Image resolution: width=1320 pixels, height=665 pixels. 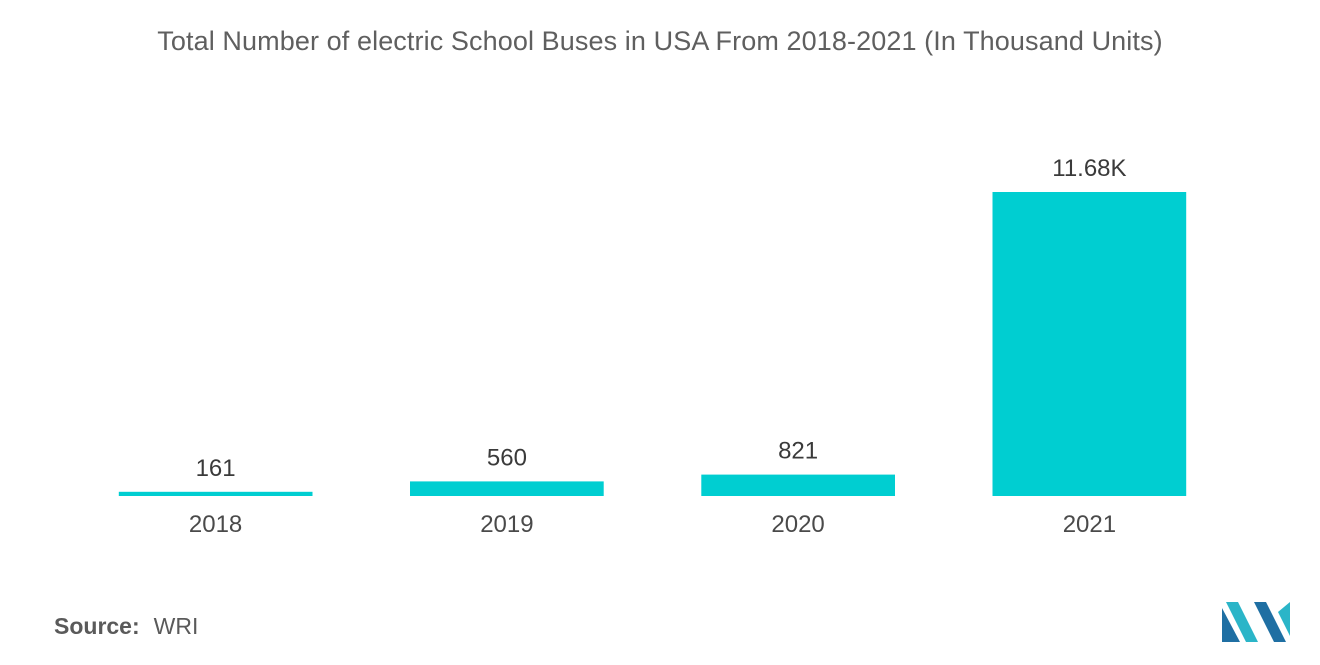 What do you see at coordinates (1089, 344) in the screenshot?
I see `bar-2021` at bounding box center [1089, 344].